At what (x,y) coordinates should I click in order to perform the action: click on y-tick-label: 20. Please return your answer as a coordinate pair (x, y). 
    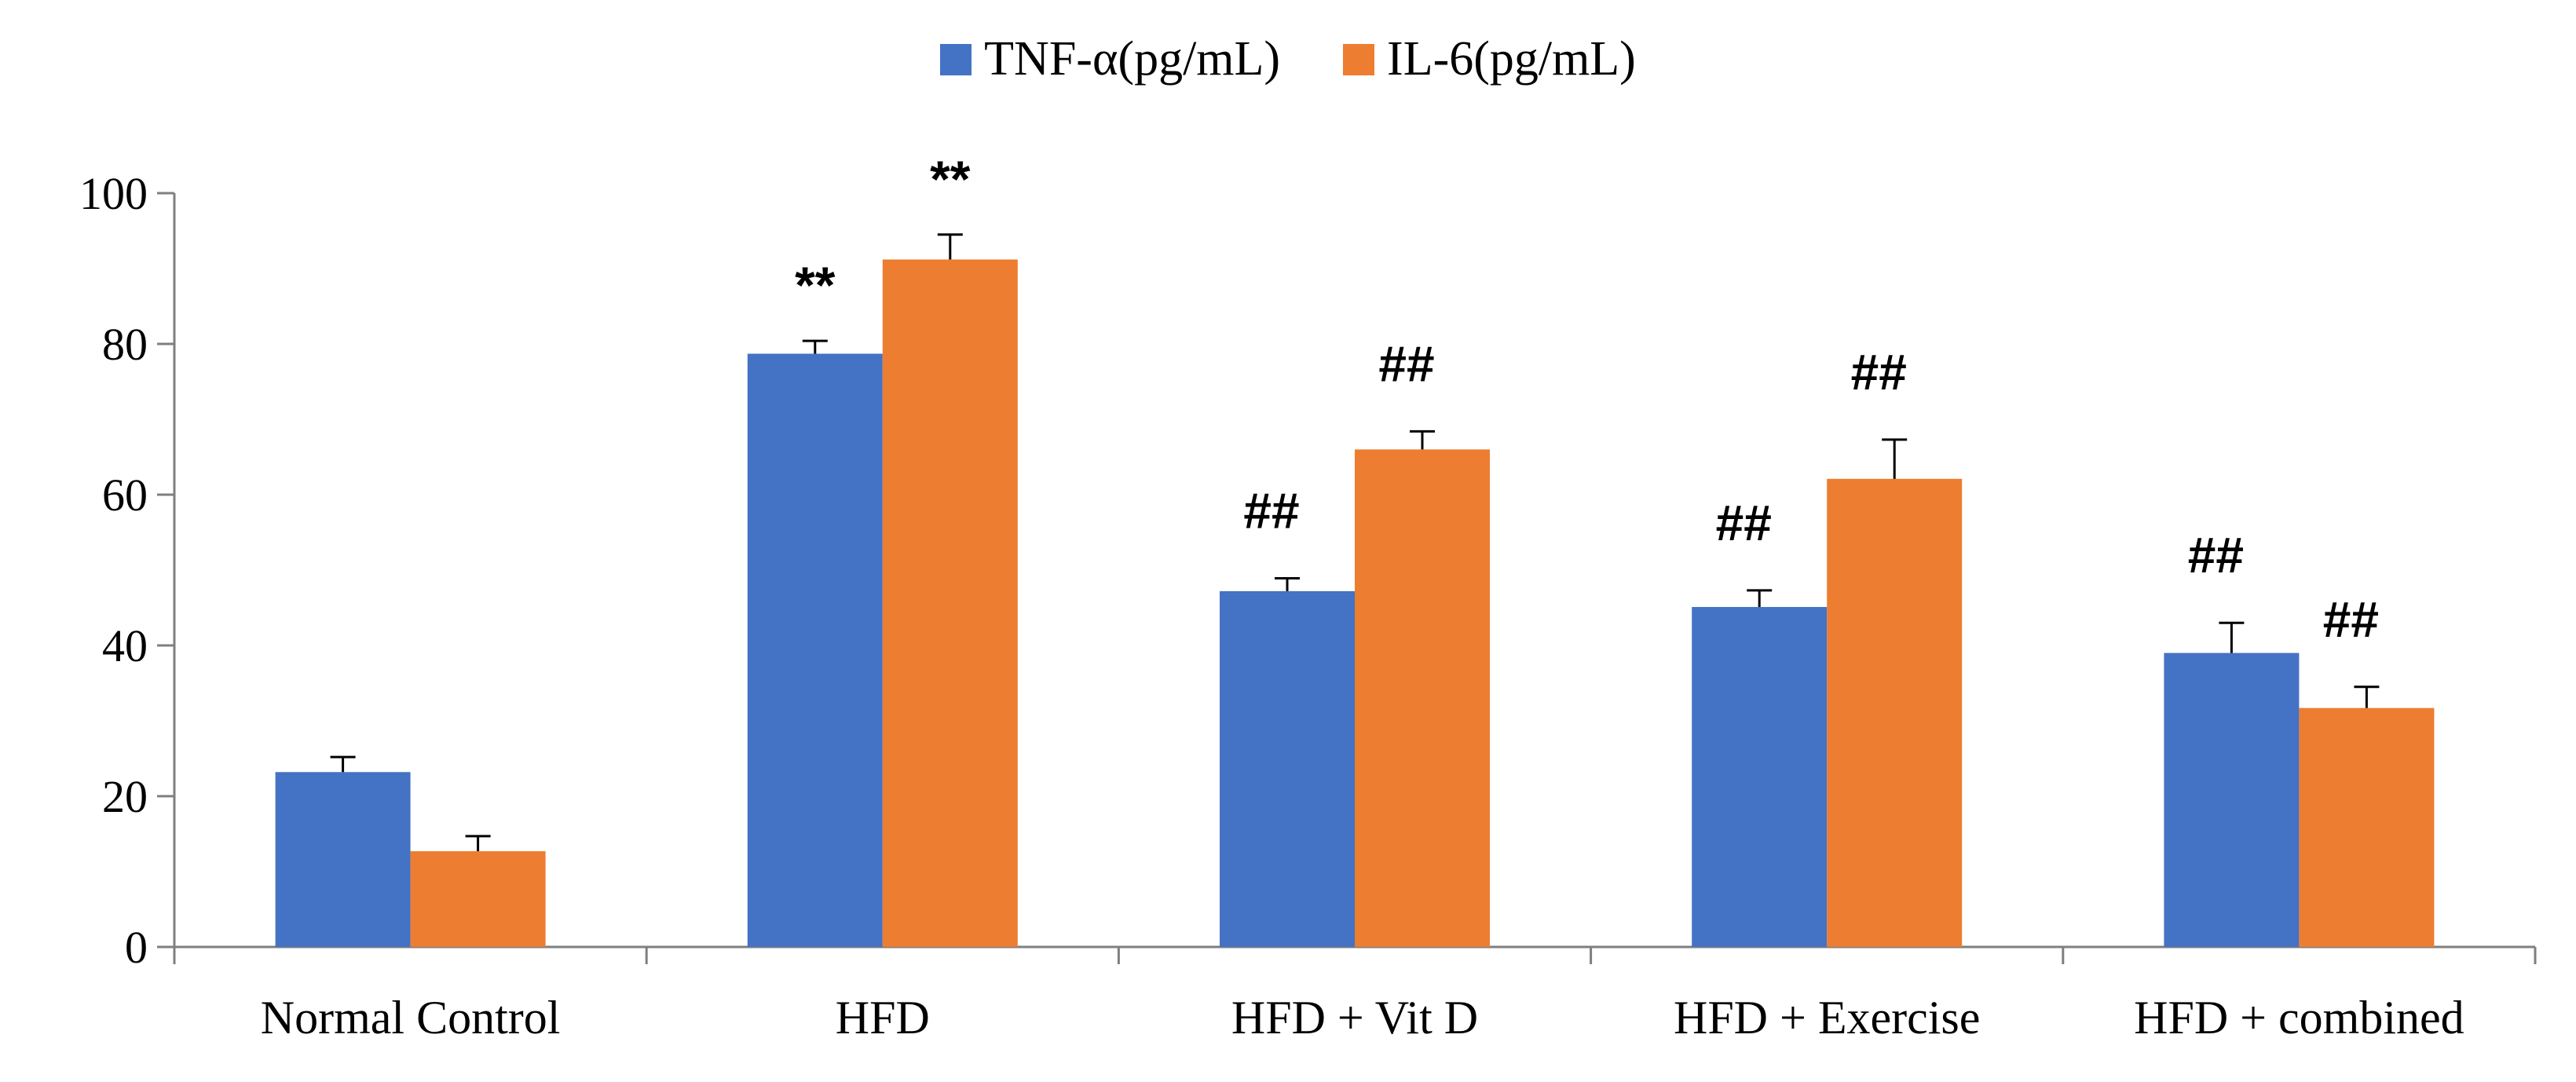
    Looking at the image, I should click on (125, 796).